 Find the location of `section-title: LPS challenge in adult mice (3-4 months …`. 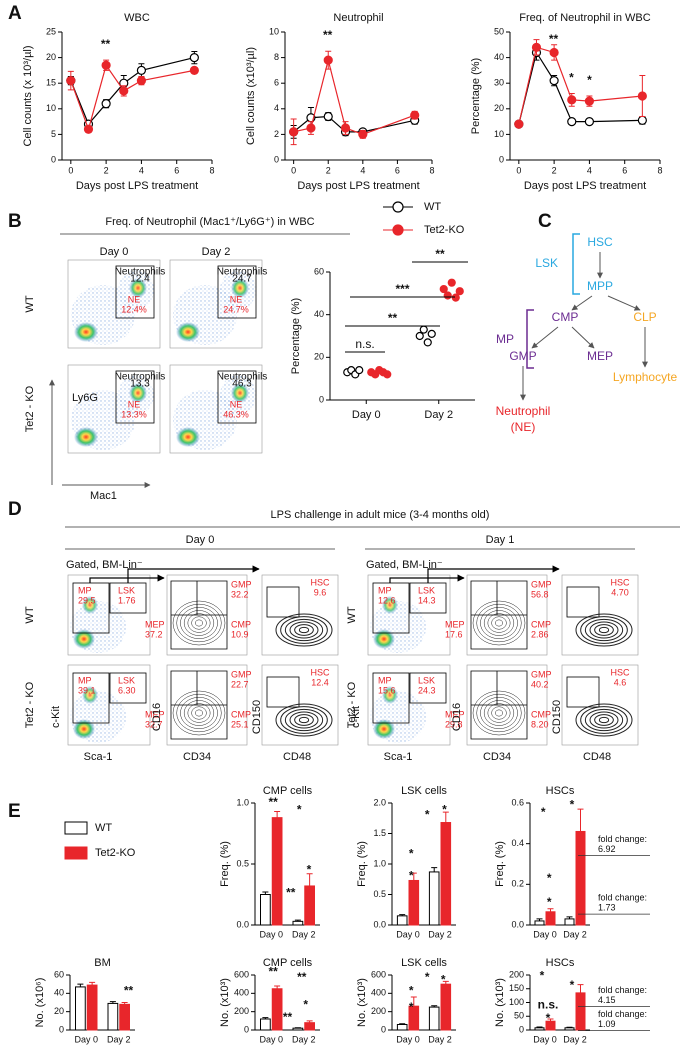

section-title: LPS challenge in adult mice (3-4 months … is located at coordinates (380, 515).